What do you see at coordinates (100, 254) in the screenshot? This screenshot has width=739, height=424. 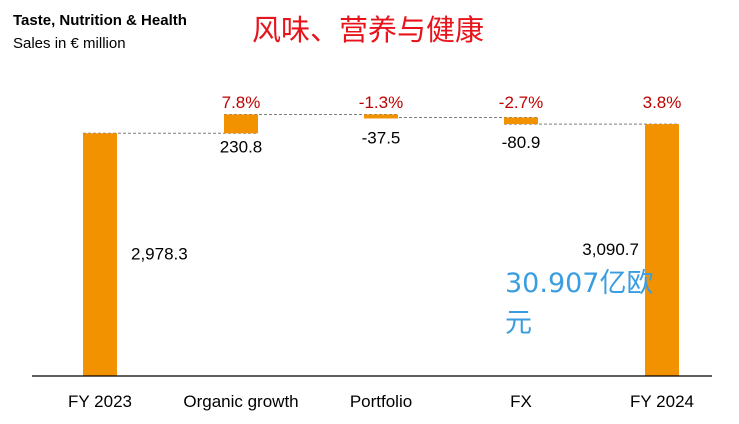 I see `bar-fy-2023` at bounding box center [100, 254].